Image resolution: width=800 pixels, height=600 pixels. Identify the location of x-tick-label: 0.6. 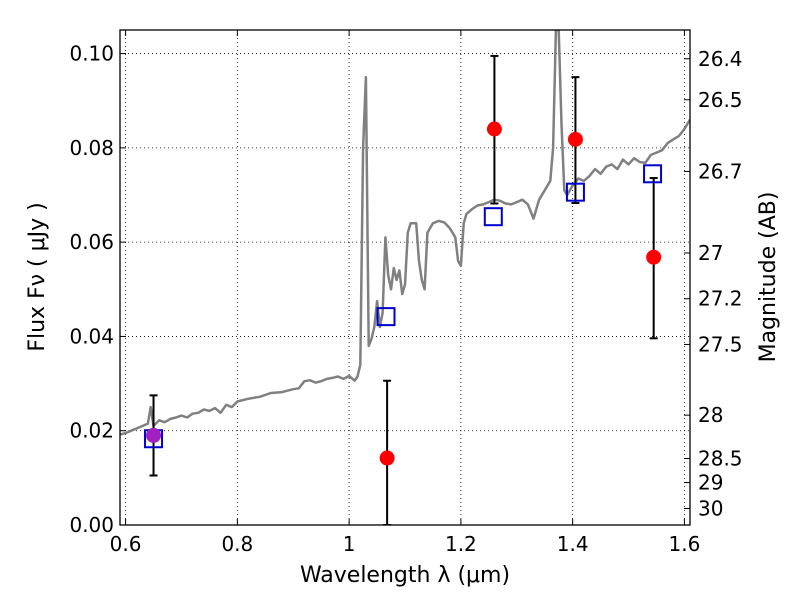
(126, 544).